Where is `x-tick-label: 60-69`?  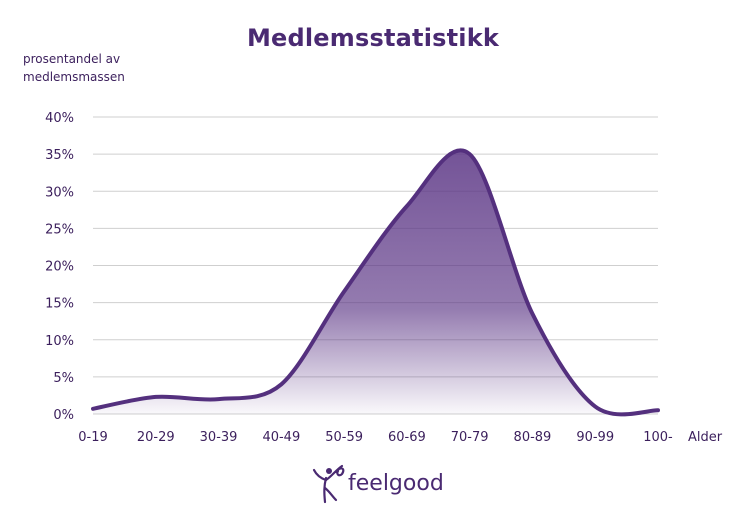 x-tick-label: 60-69 is located at coordinates (407, 437).